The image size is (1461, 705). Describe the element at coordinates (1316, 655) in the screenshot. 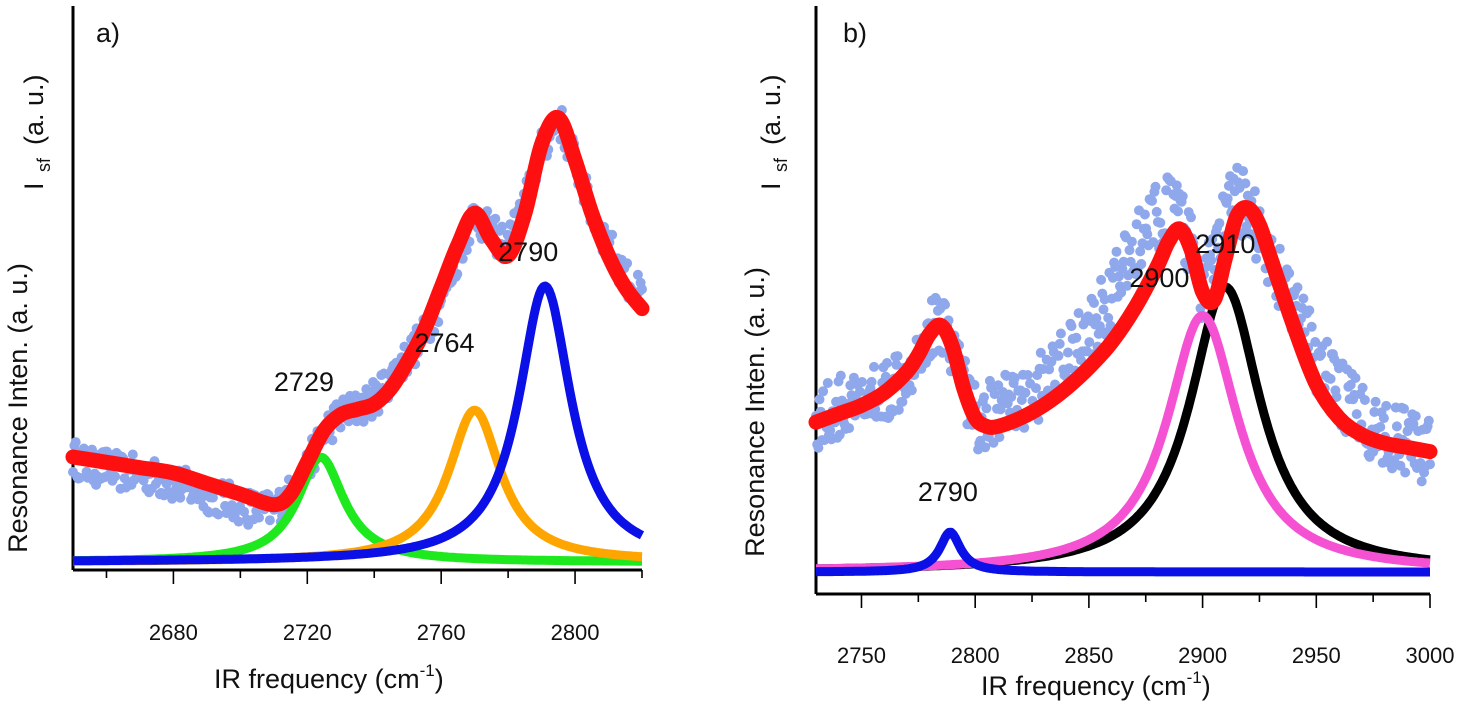

I see `x-tick-label: 2950` at that location.